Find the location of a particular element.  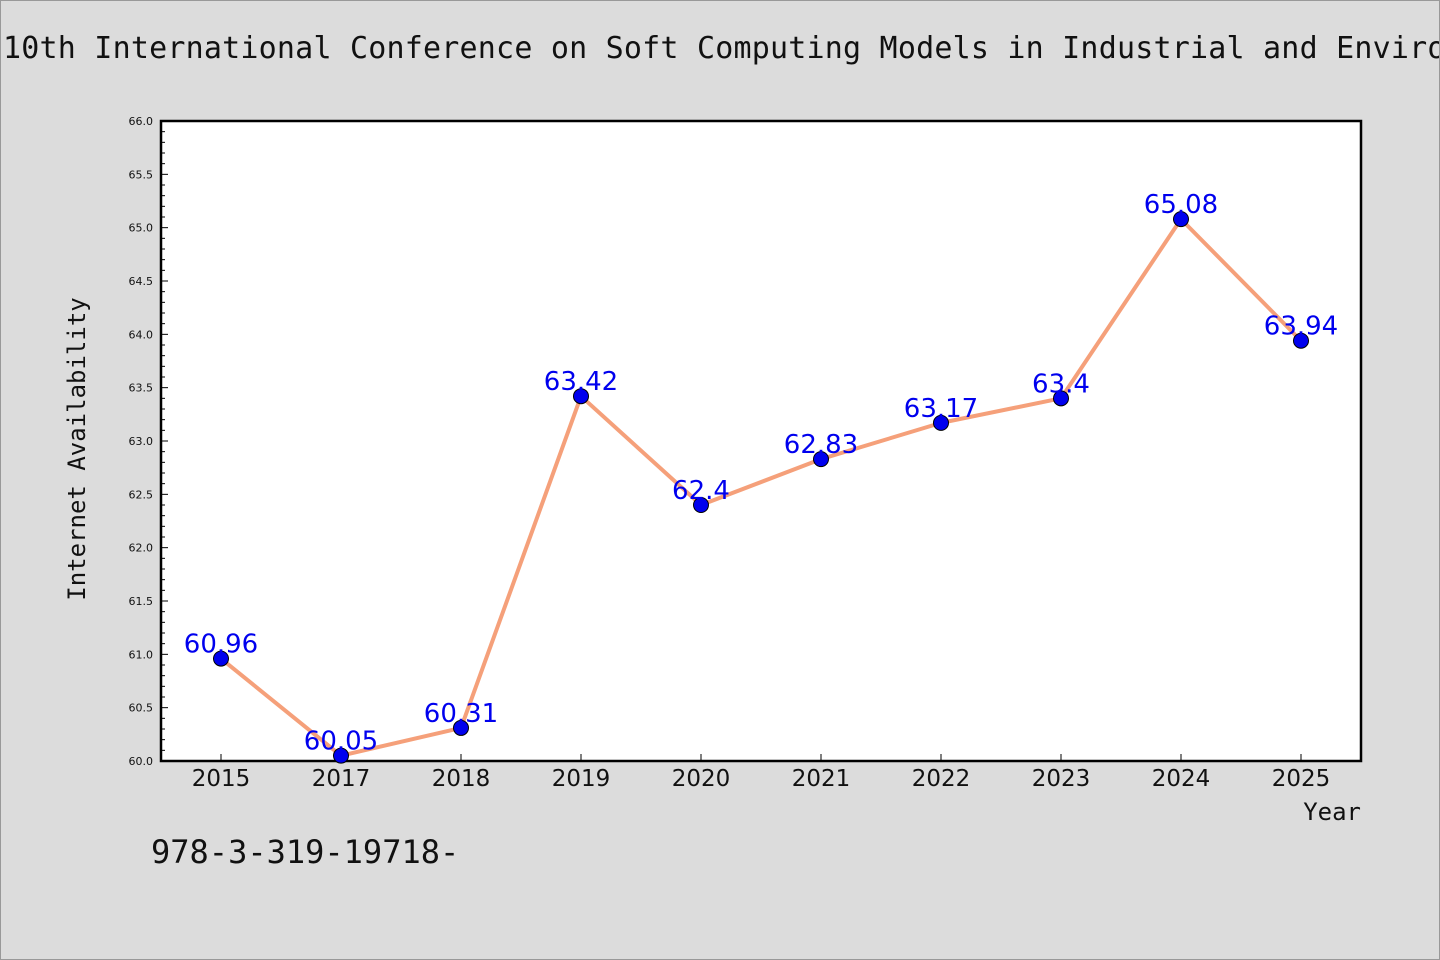

data-label: 63.17 is located at coordinates (941, 409).